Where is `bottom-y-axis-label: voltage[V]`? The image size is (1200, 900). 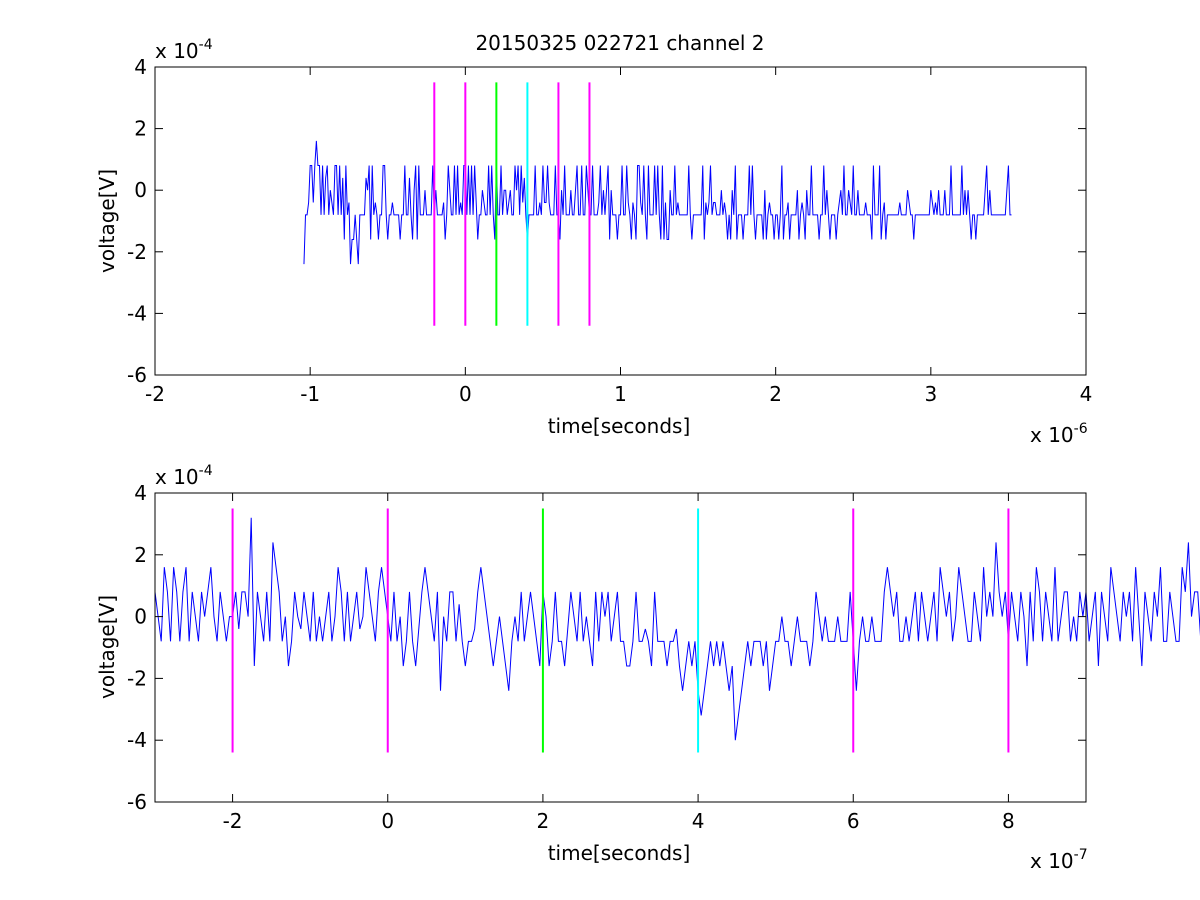
bottom-y-axis-label: voltage[V] is located at coordinates (107, 647).